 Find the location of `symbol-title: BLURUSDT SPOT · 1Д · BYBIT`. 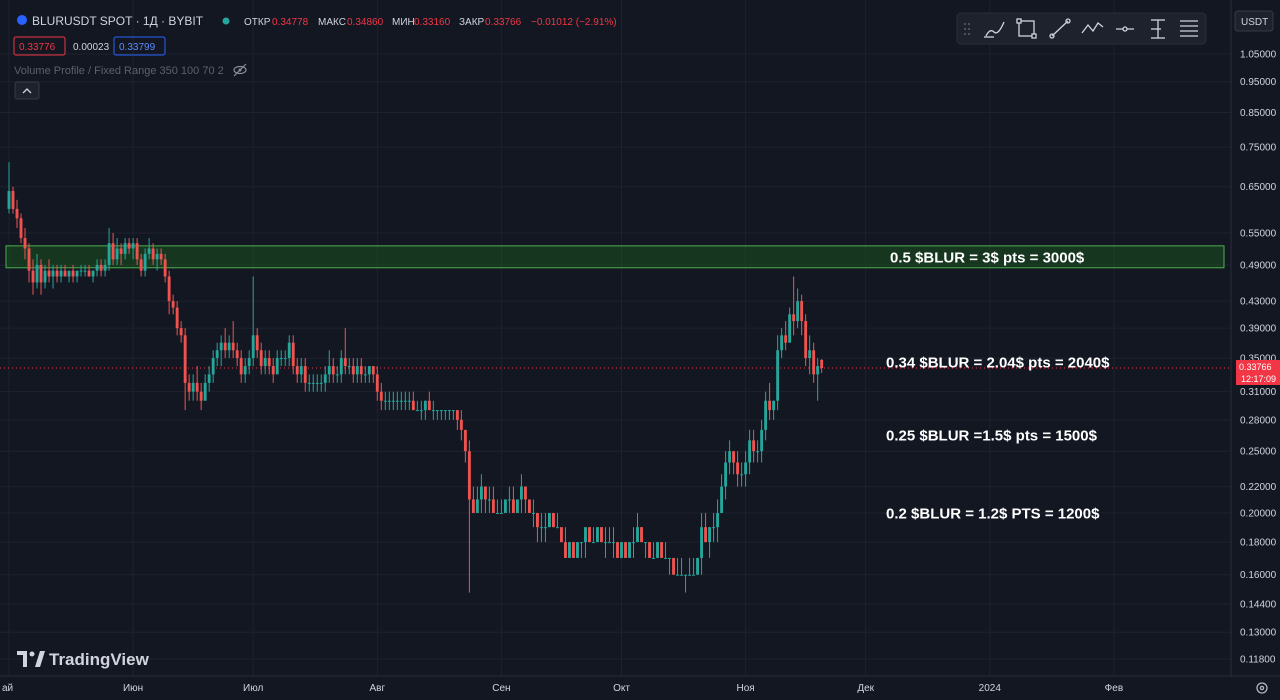

symbol-title: BLURUSDT SPOT · 1Д · BYBIT is located at coordinates (118, 21).